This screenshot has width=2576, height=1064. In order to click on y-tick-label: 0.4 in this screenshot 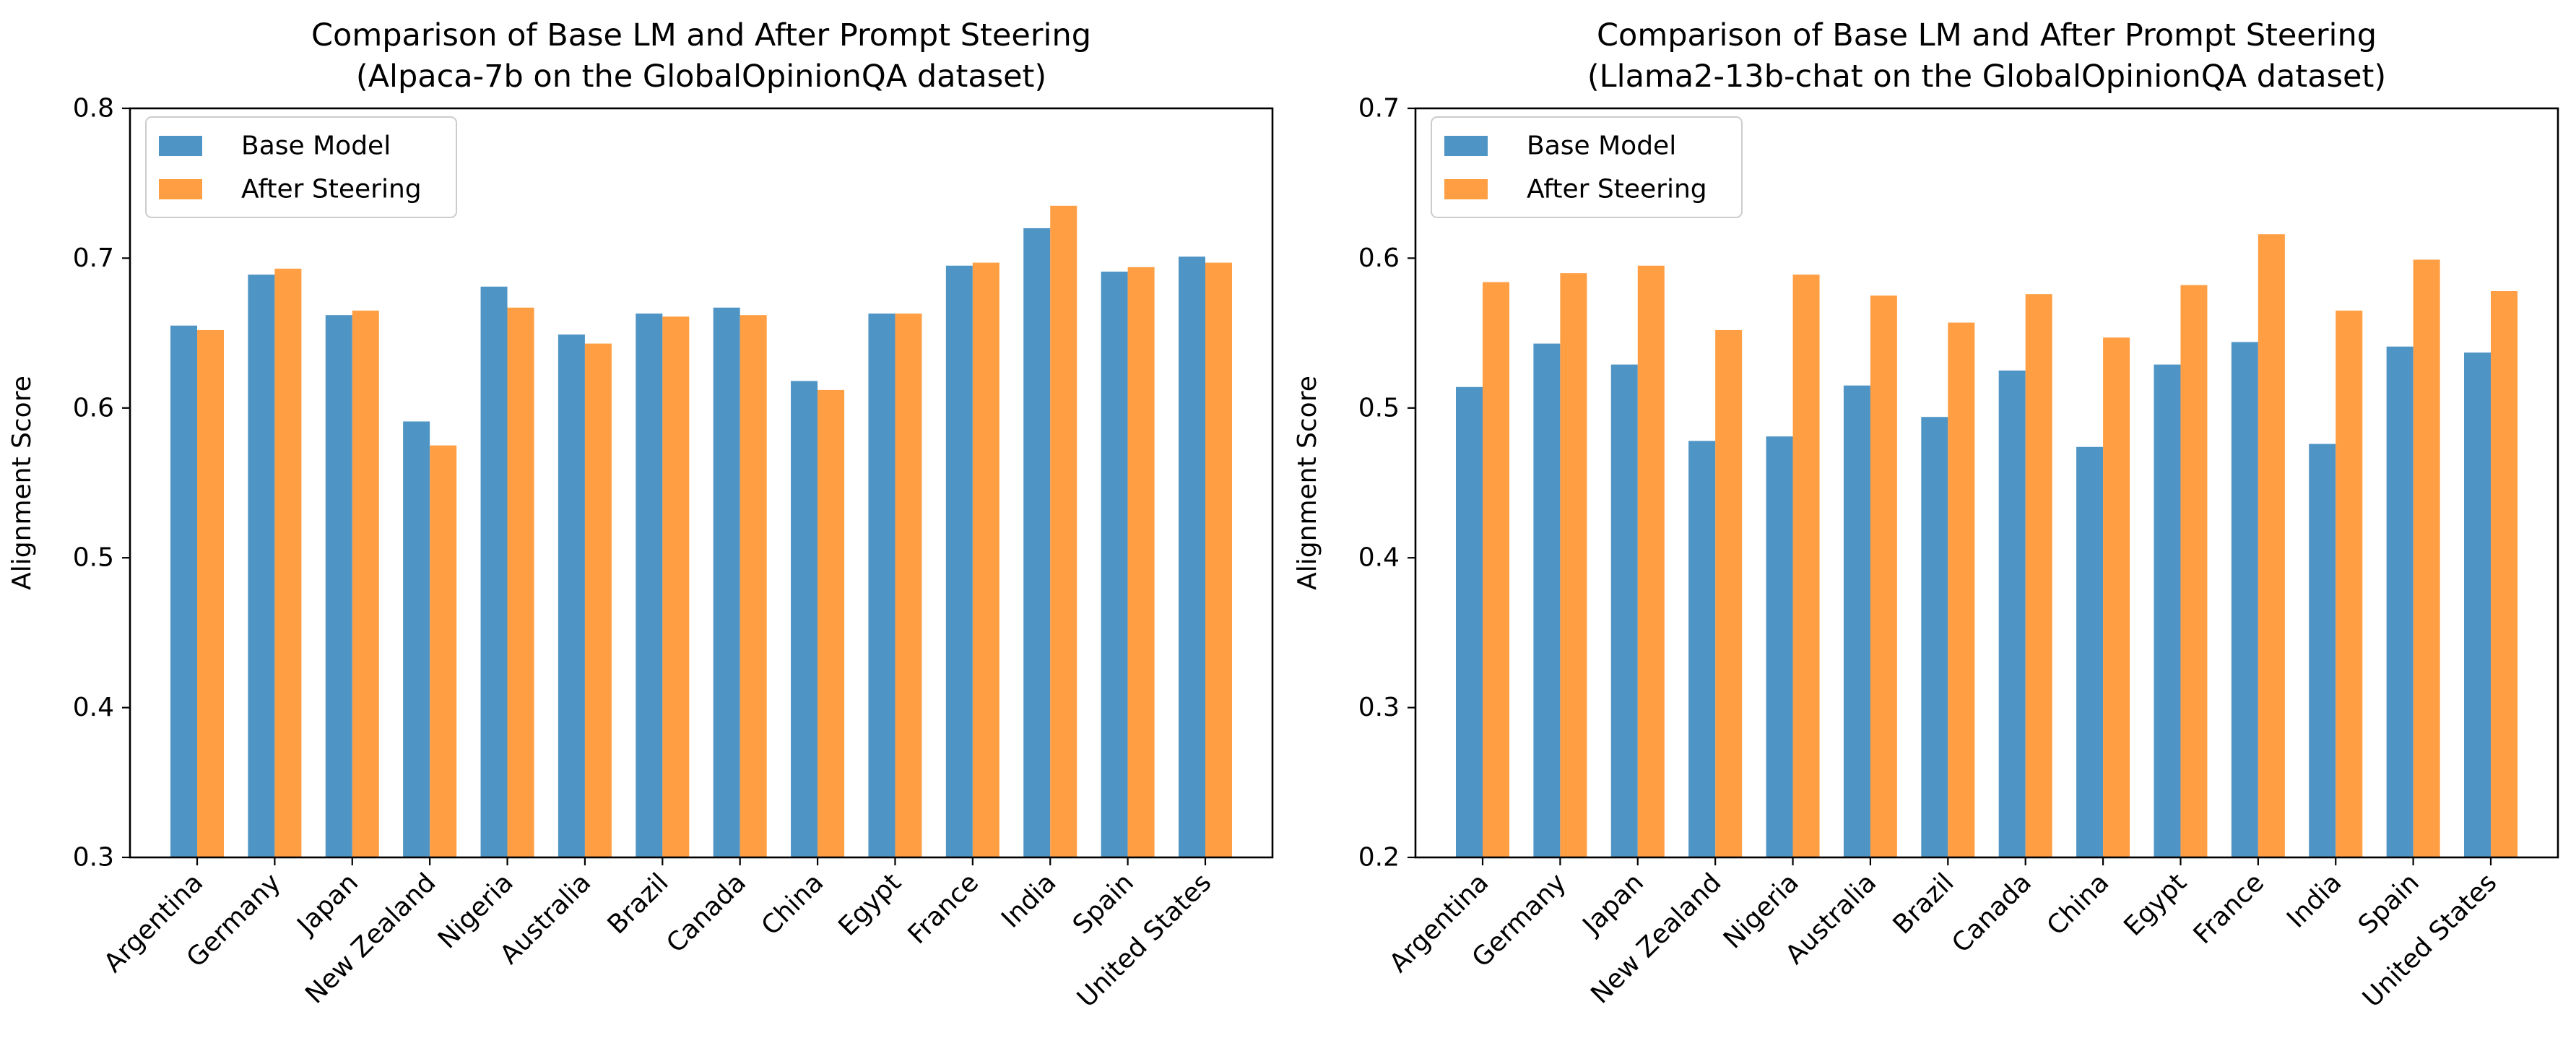, I will do `click(93, 707)`.